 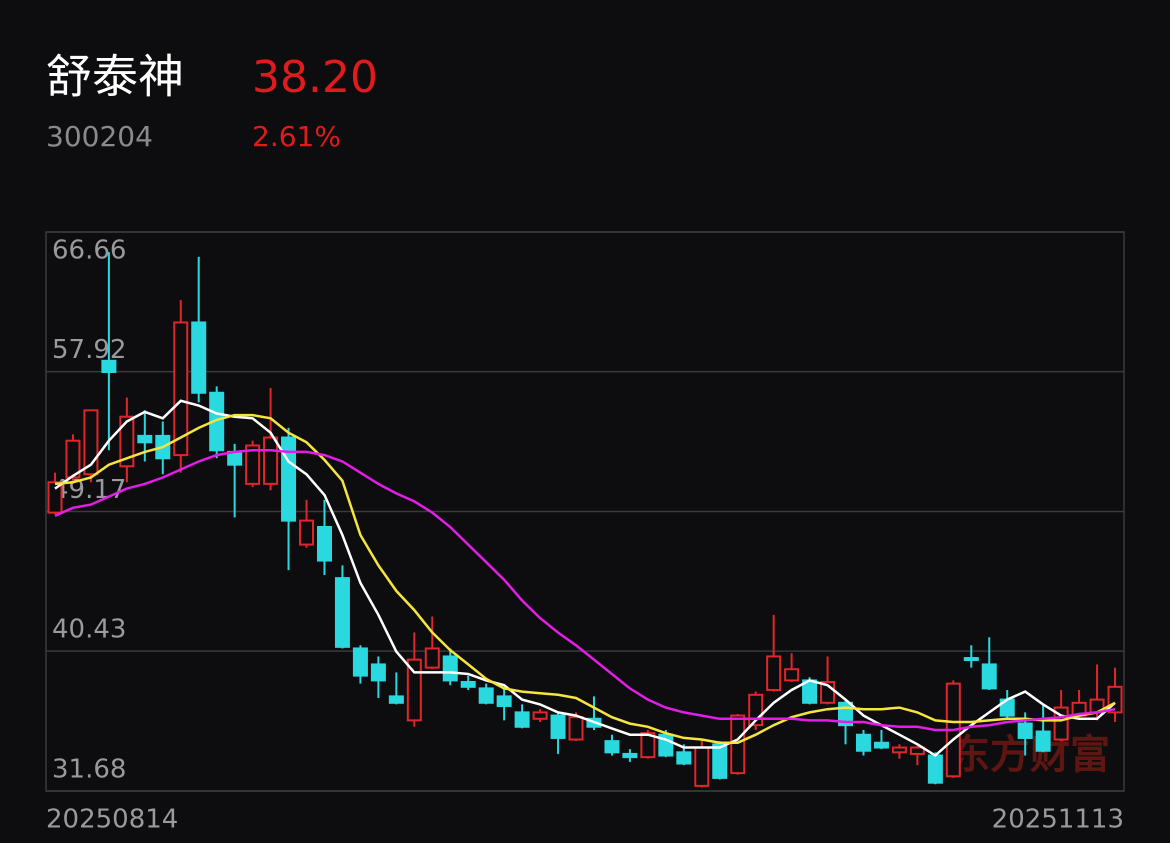 What do you see at coordinates (296, 136) in the screenshot?
I see `stock-change: 2.61%` at bounding box center [296, 136].